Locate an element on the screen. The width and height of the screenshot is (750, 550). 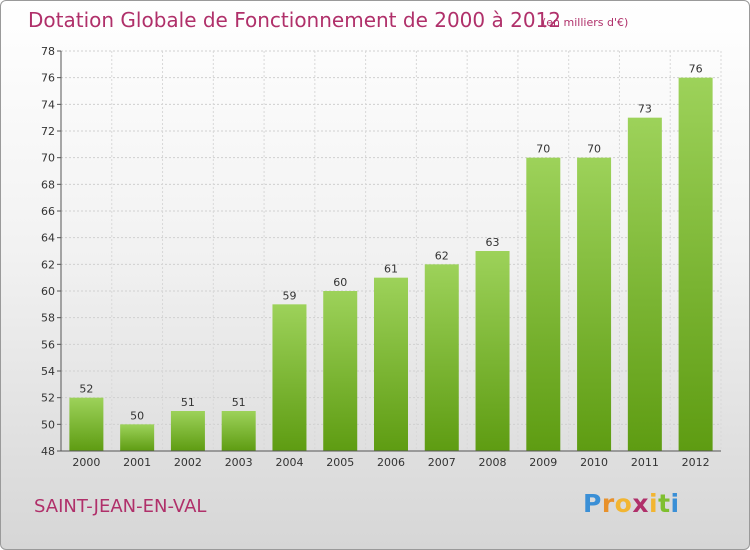
x-tick-label-2011: 2011 is located at coordinates (645, 462).